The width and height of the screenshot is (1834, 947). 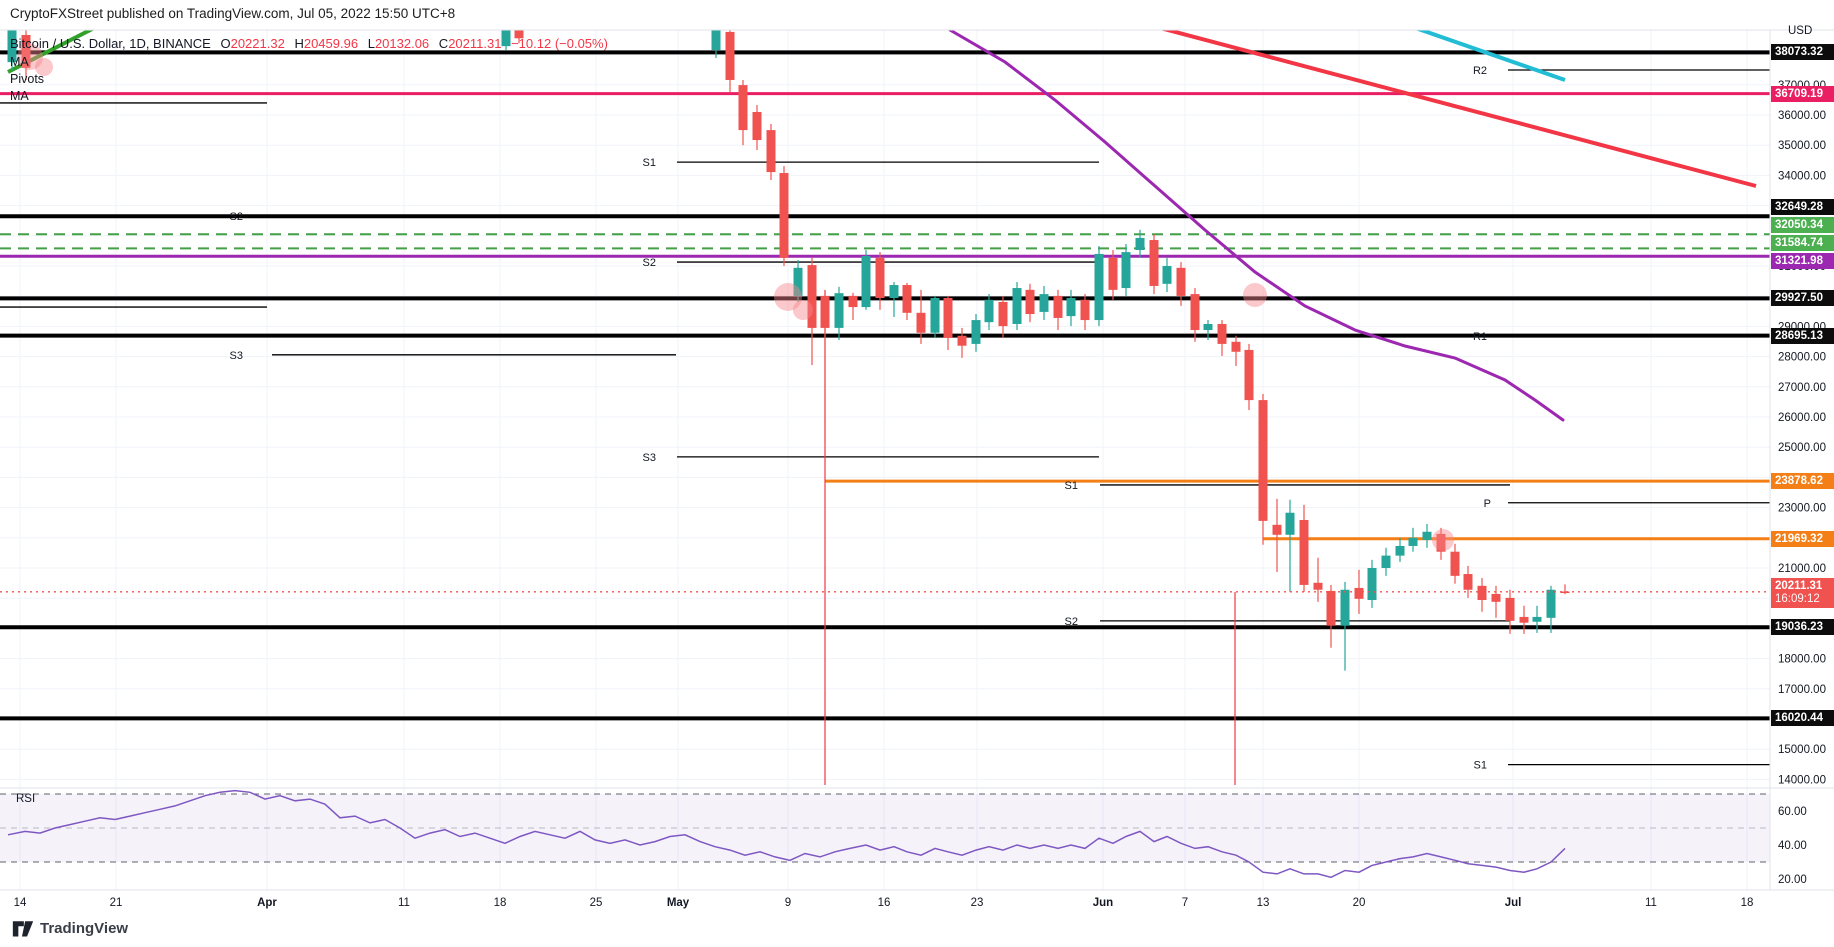 What do you see at coordinates (1359, 903) in the screenshot?
I see `date-tick-label: 20` at bounding box center [1359, 903].